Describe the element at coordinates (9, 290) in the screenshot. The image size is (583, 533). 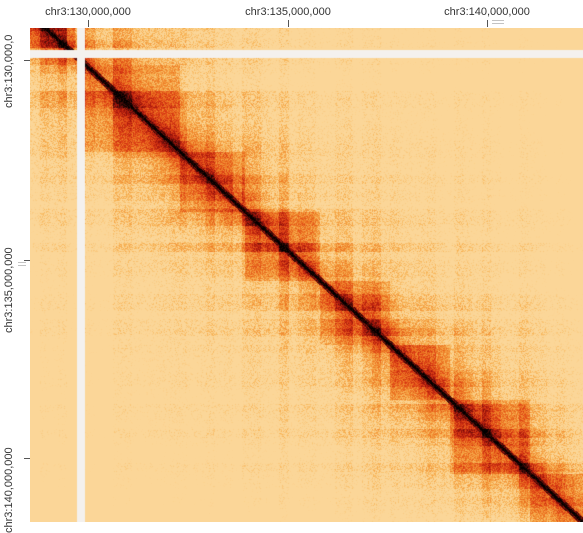
I see `left-tick-label: chr3:135,000,000` at that location.